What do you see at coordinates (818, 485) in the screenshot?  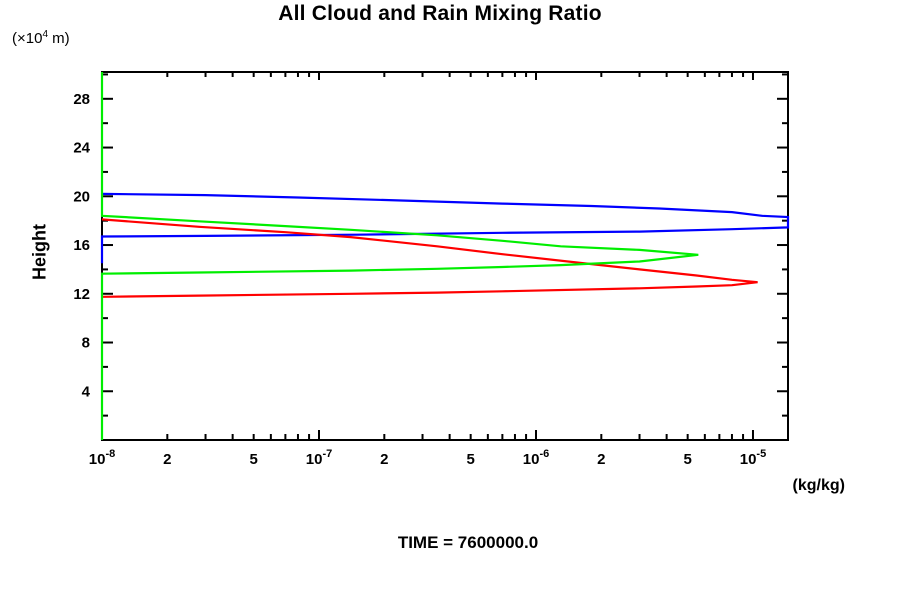 I see `x-axis-unit-label: (kg/kg)` at bounding box center [818, 485].